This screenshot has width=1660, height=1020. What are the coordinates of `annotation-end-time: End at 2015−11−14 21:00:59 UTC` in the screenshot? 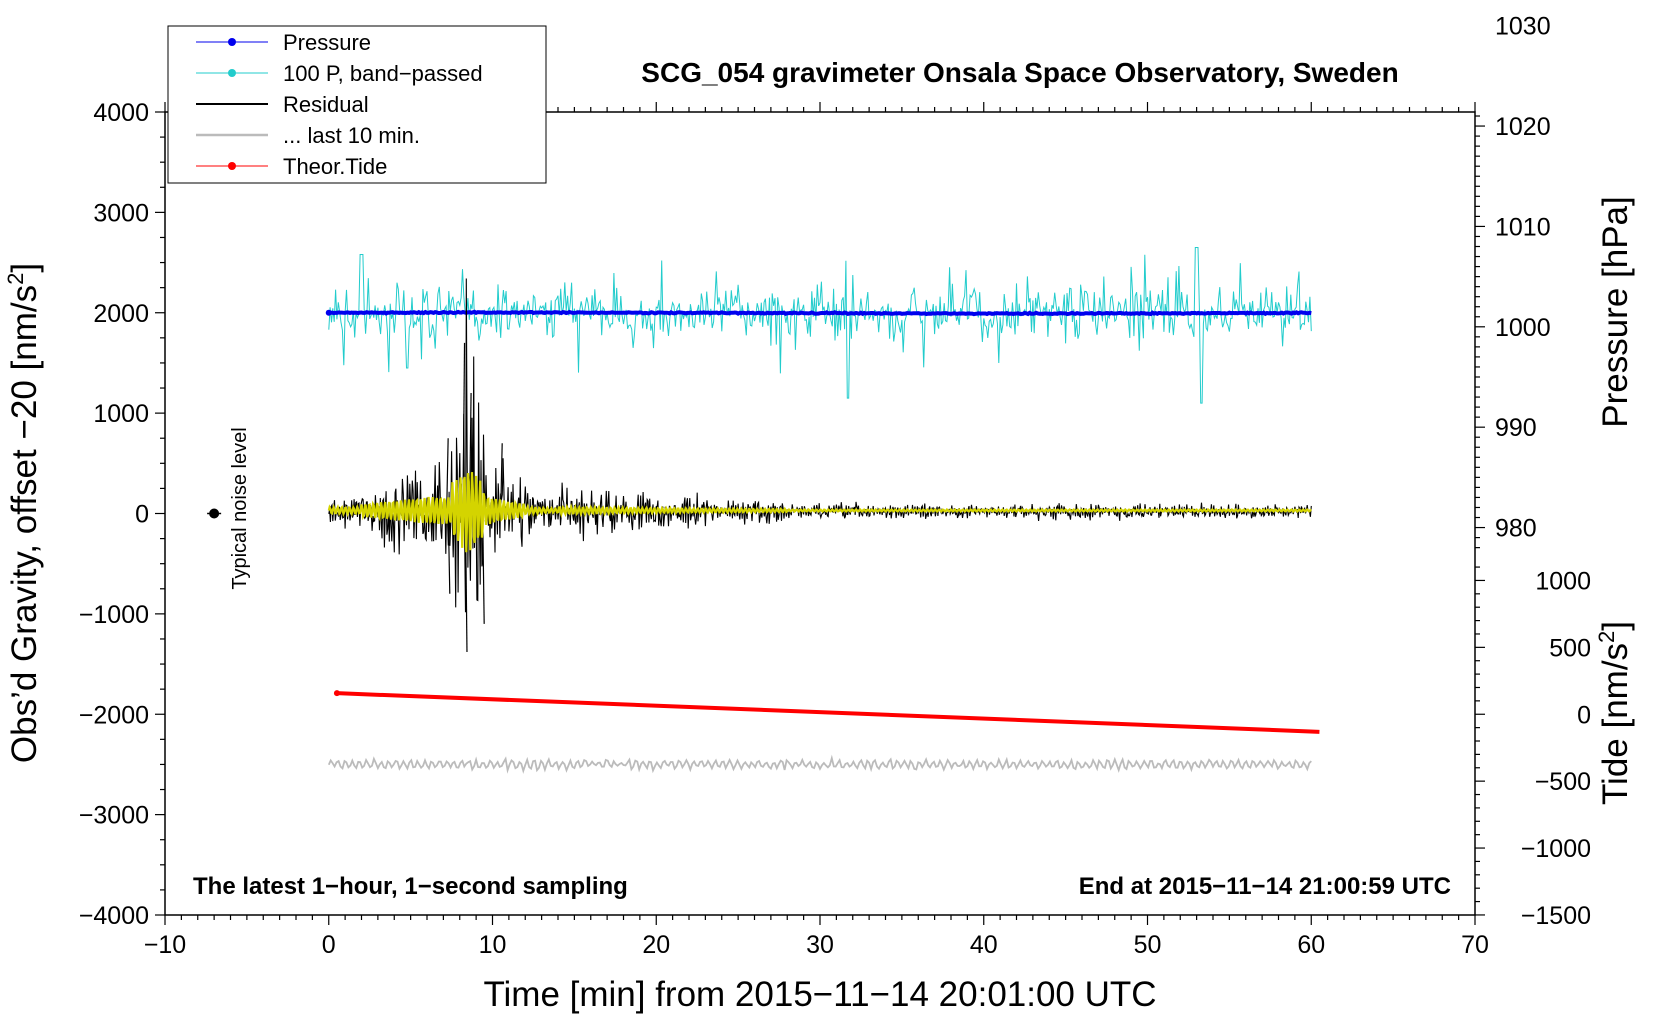 It's located at (1265, 886).